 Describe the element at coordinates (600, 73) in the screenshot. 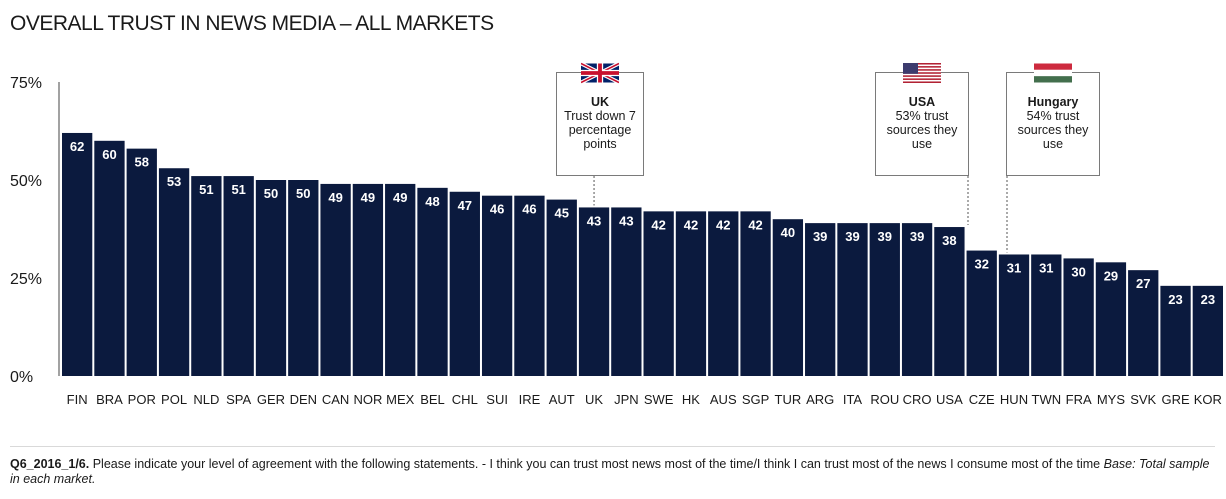

I see `uk-flag-icon` at that location.